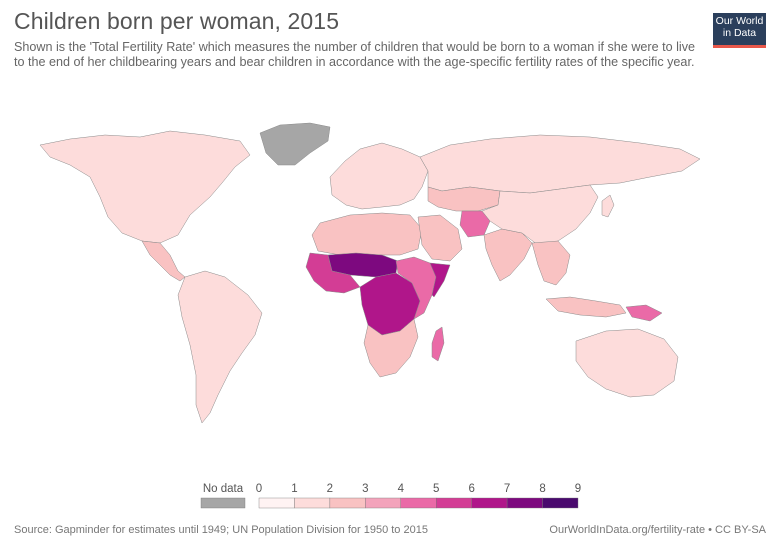 Image resolution: width=780 pixels, height=551 pixels. What do you see at coordinates (391, 348) in the screenshot?
I see `region-southern-africa` at bounding box center [391, 348].